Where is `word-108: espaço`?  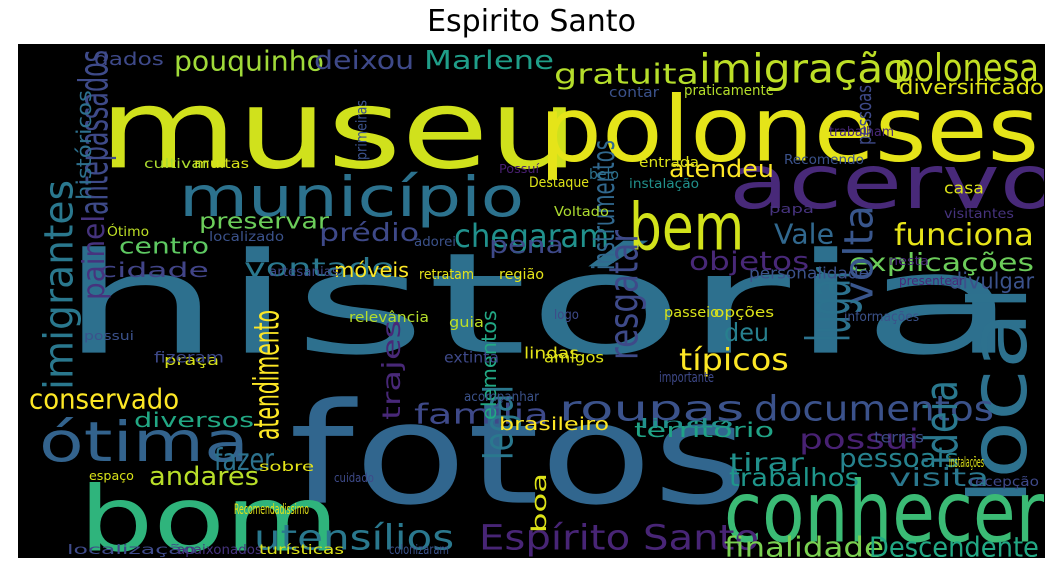 word-108: espaço is located at coordinates (111, 475).